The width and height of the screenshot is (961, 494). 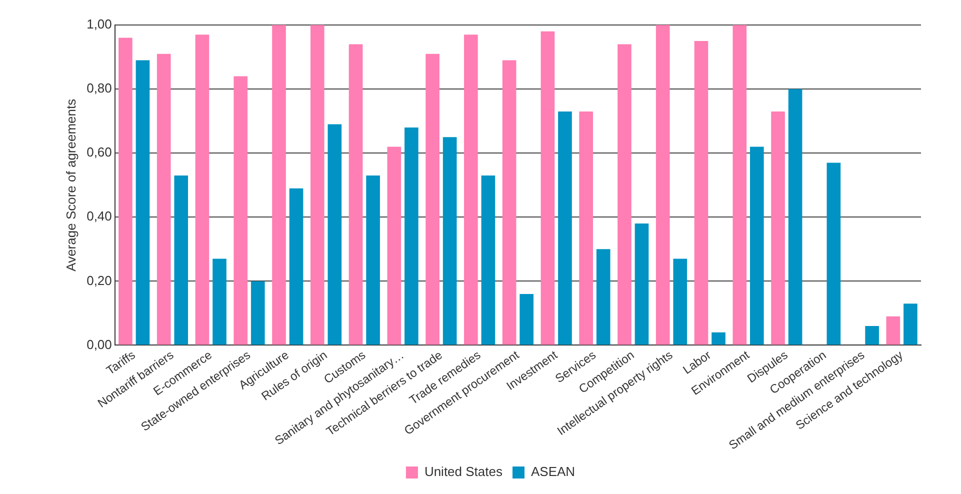 What do you see at coordinates (70, 185) in the screenshot?
I see `y-axis-title: Average Score of agreements` at bounding box center [70, 185].